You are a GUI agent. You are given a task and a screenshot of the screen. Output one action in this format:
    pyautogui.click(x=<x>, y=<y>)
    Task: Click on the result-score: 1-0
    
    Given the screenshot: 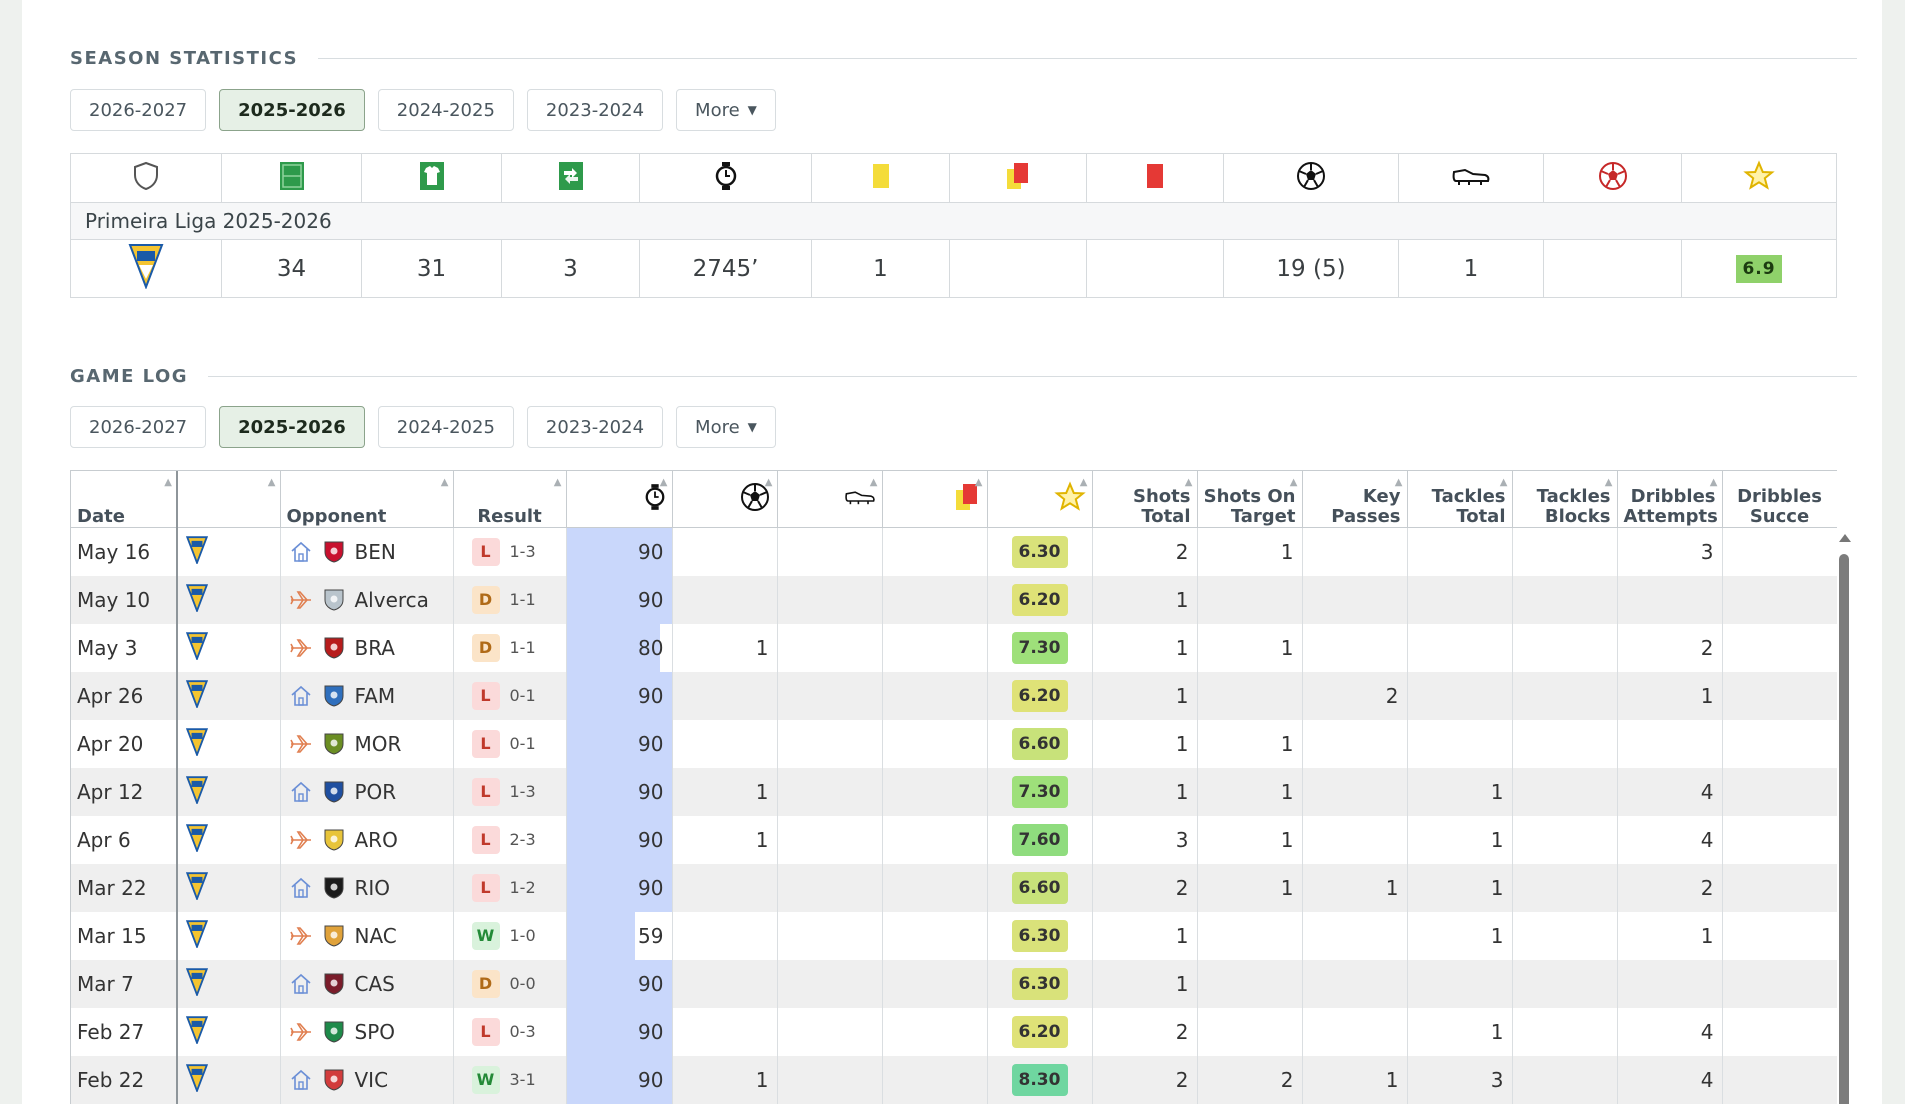 What is the action you would take?
    pyautogui.click(x=522, y=935)
    